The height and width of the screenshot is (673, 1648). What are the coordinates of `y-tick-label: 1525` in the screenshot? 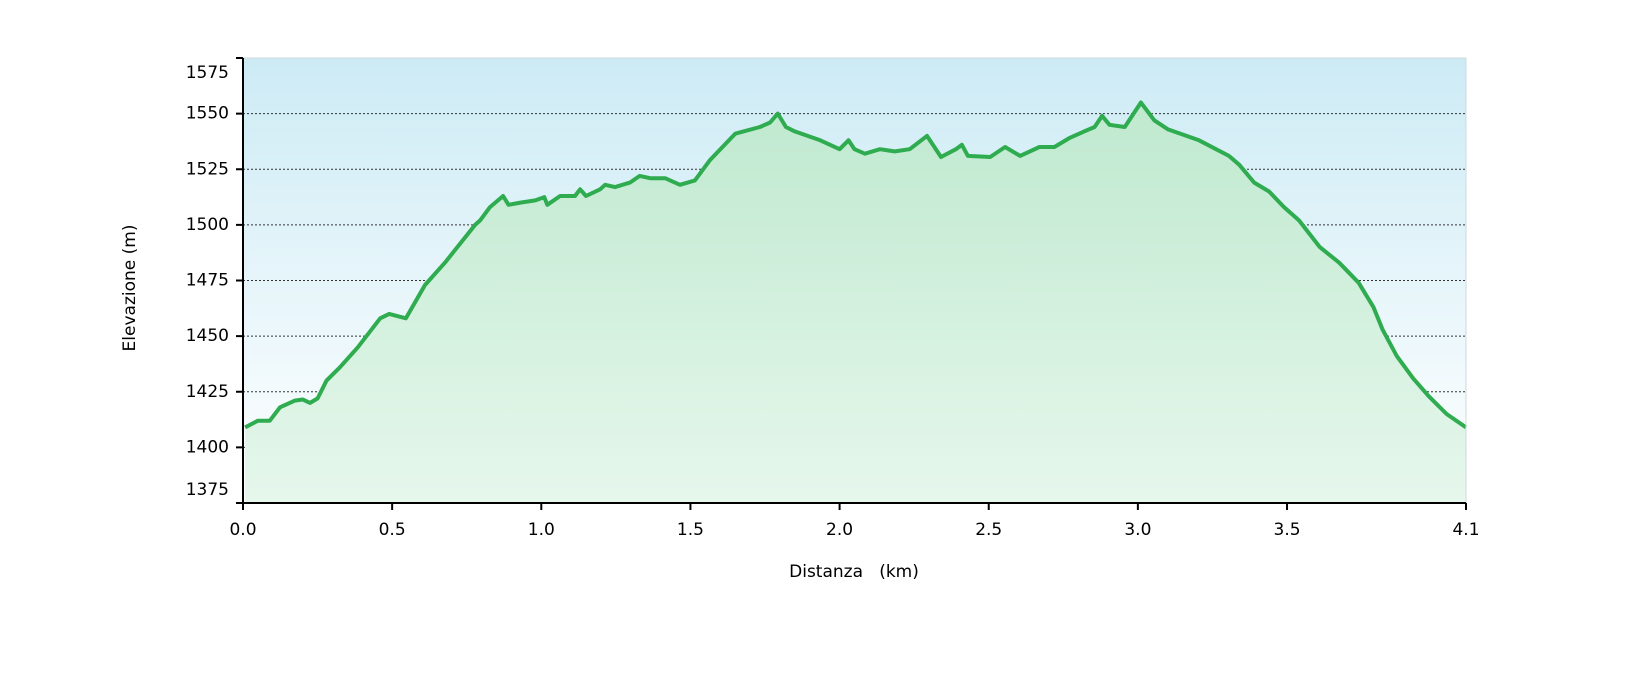 It's located at (207, 169).